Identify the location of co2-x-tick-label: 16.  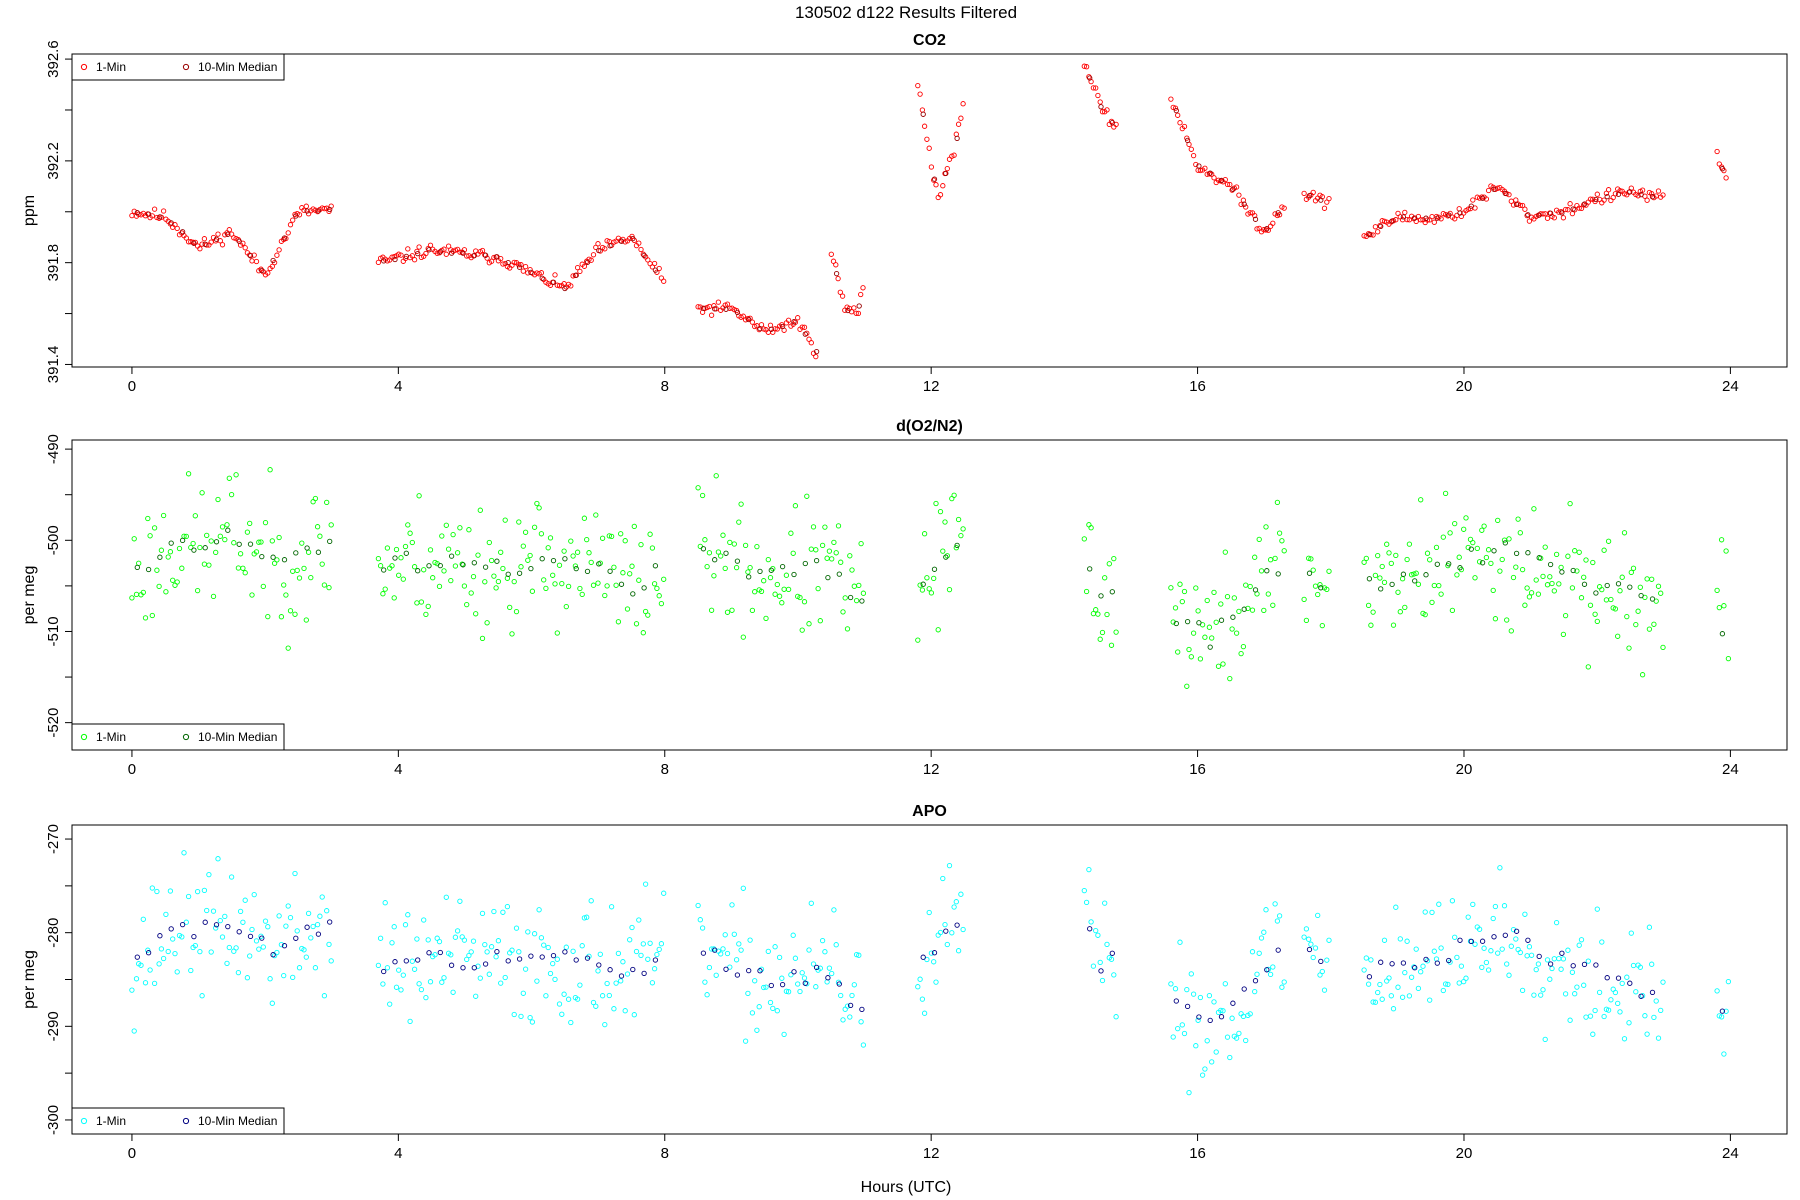
(1197, 386).